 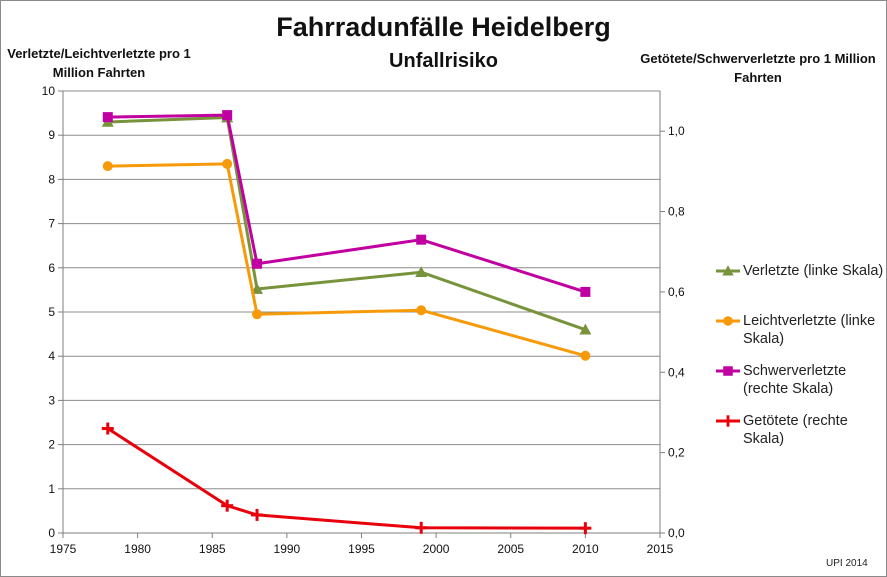 What do you see at coordinates (227, 505) in the screenshot?
I see `data-point-getoetete-1986` at bounding box center [227, 505].